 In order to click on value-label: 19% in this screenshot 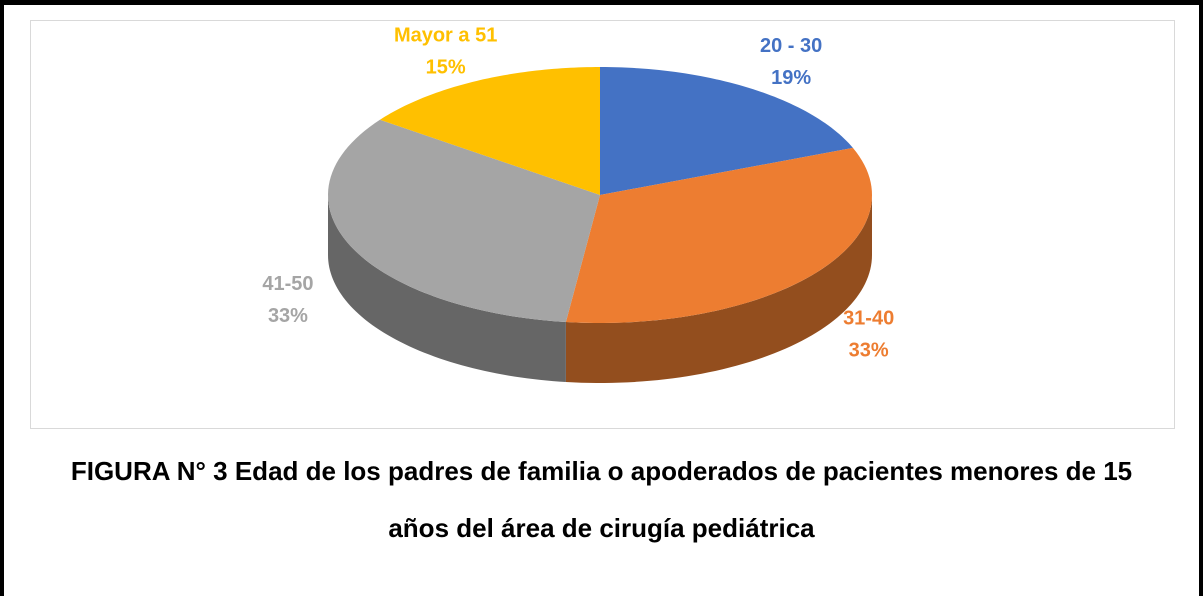, I will do `click(791, 78)`.